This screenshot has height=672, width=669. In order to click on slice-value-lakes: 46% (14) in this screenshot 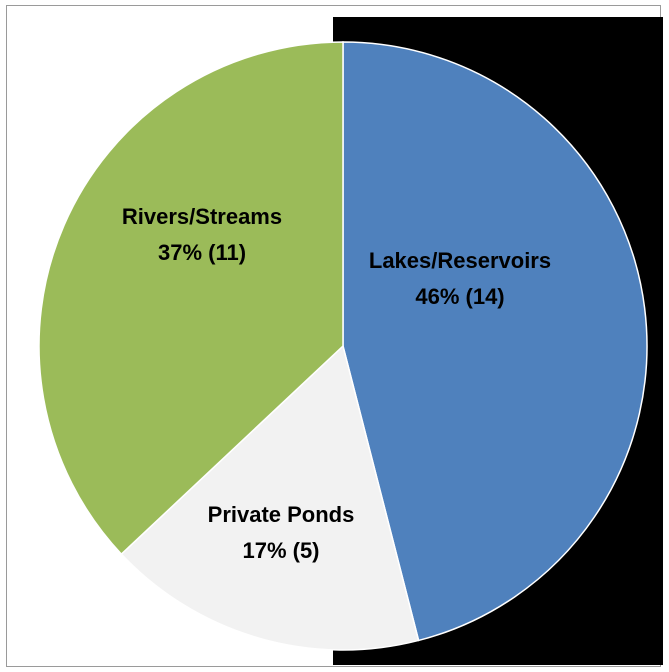, I will do `click(459, 296)`.